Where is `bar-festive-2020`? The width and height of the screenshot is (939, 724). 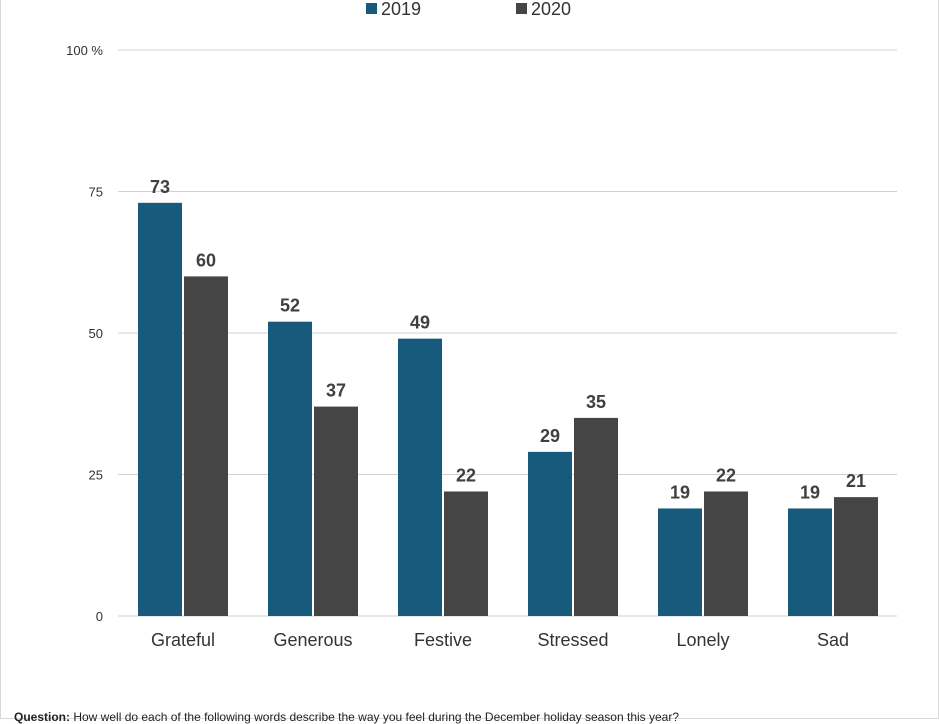 bar-festive-2020 is located at coordinates (466, 553).